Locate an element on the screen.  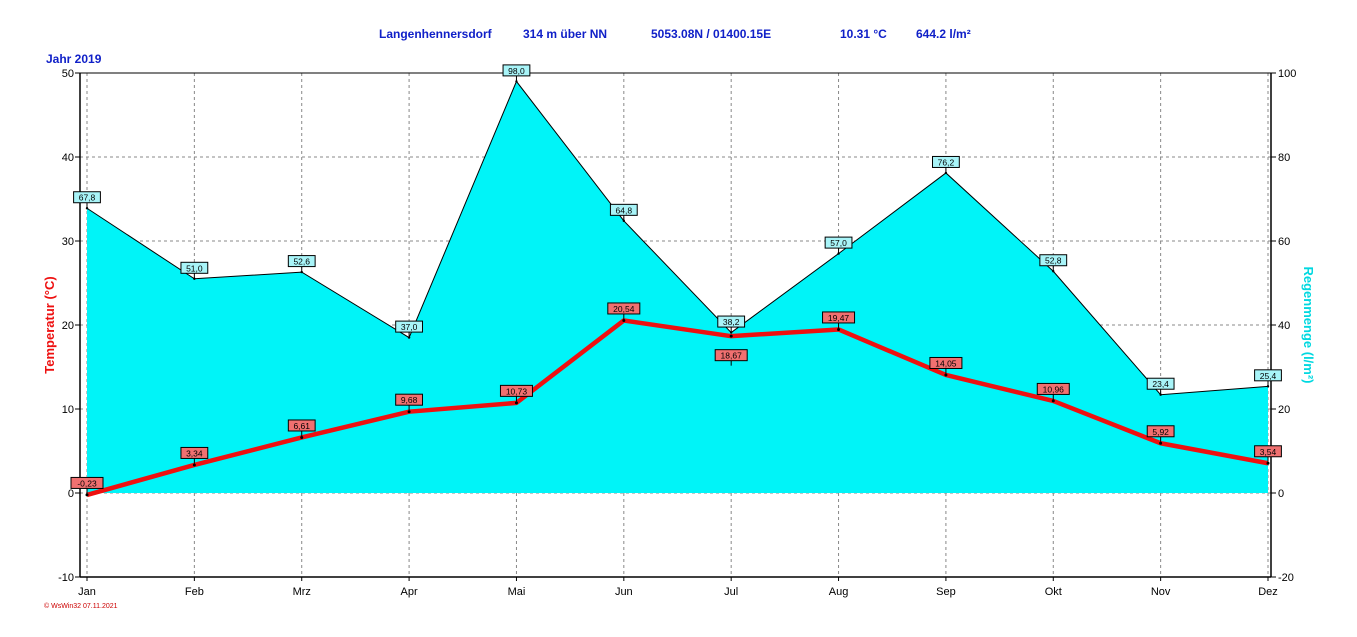
rain-data-label-group: 98,0 is located at coordinates (516, 72).